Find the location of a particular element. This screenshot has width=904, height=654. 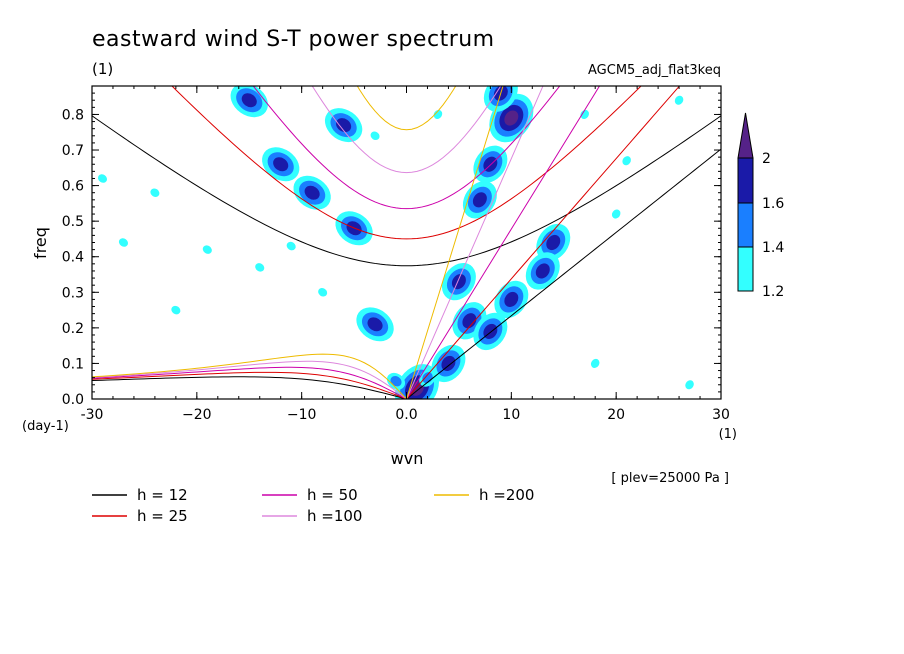

y-tick-label: 0.5 is located at coordinates (73, 222).